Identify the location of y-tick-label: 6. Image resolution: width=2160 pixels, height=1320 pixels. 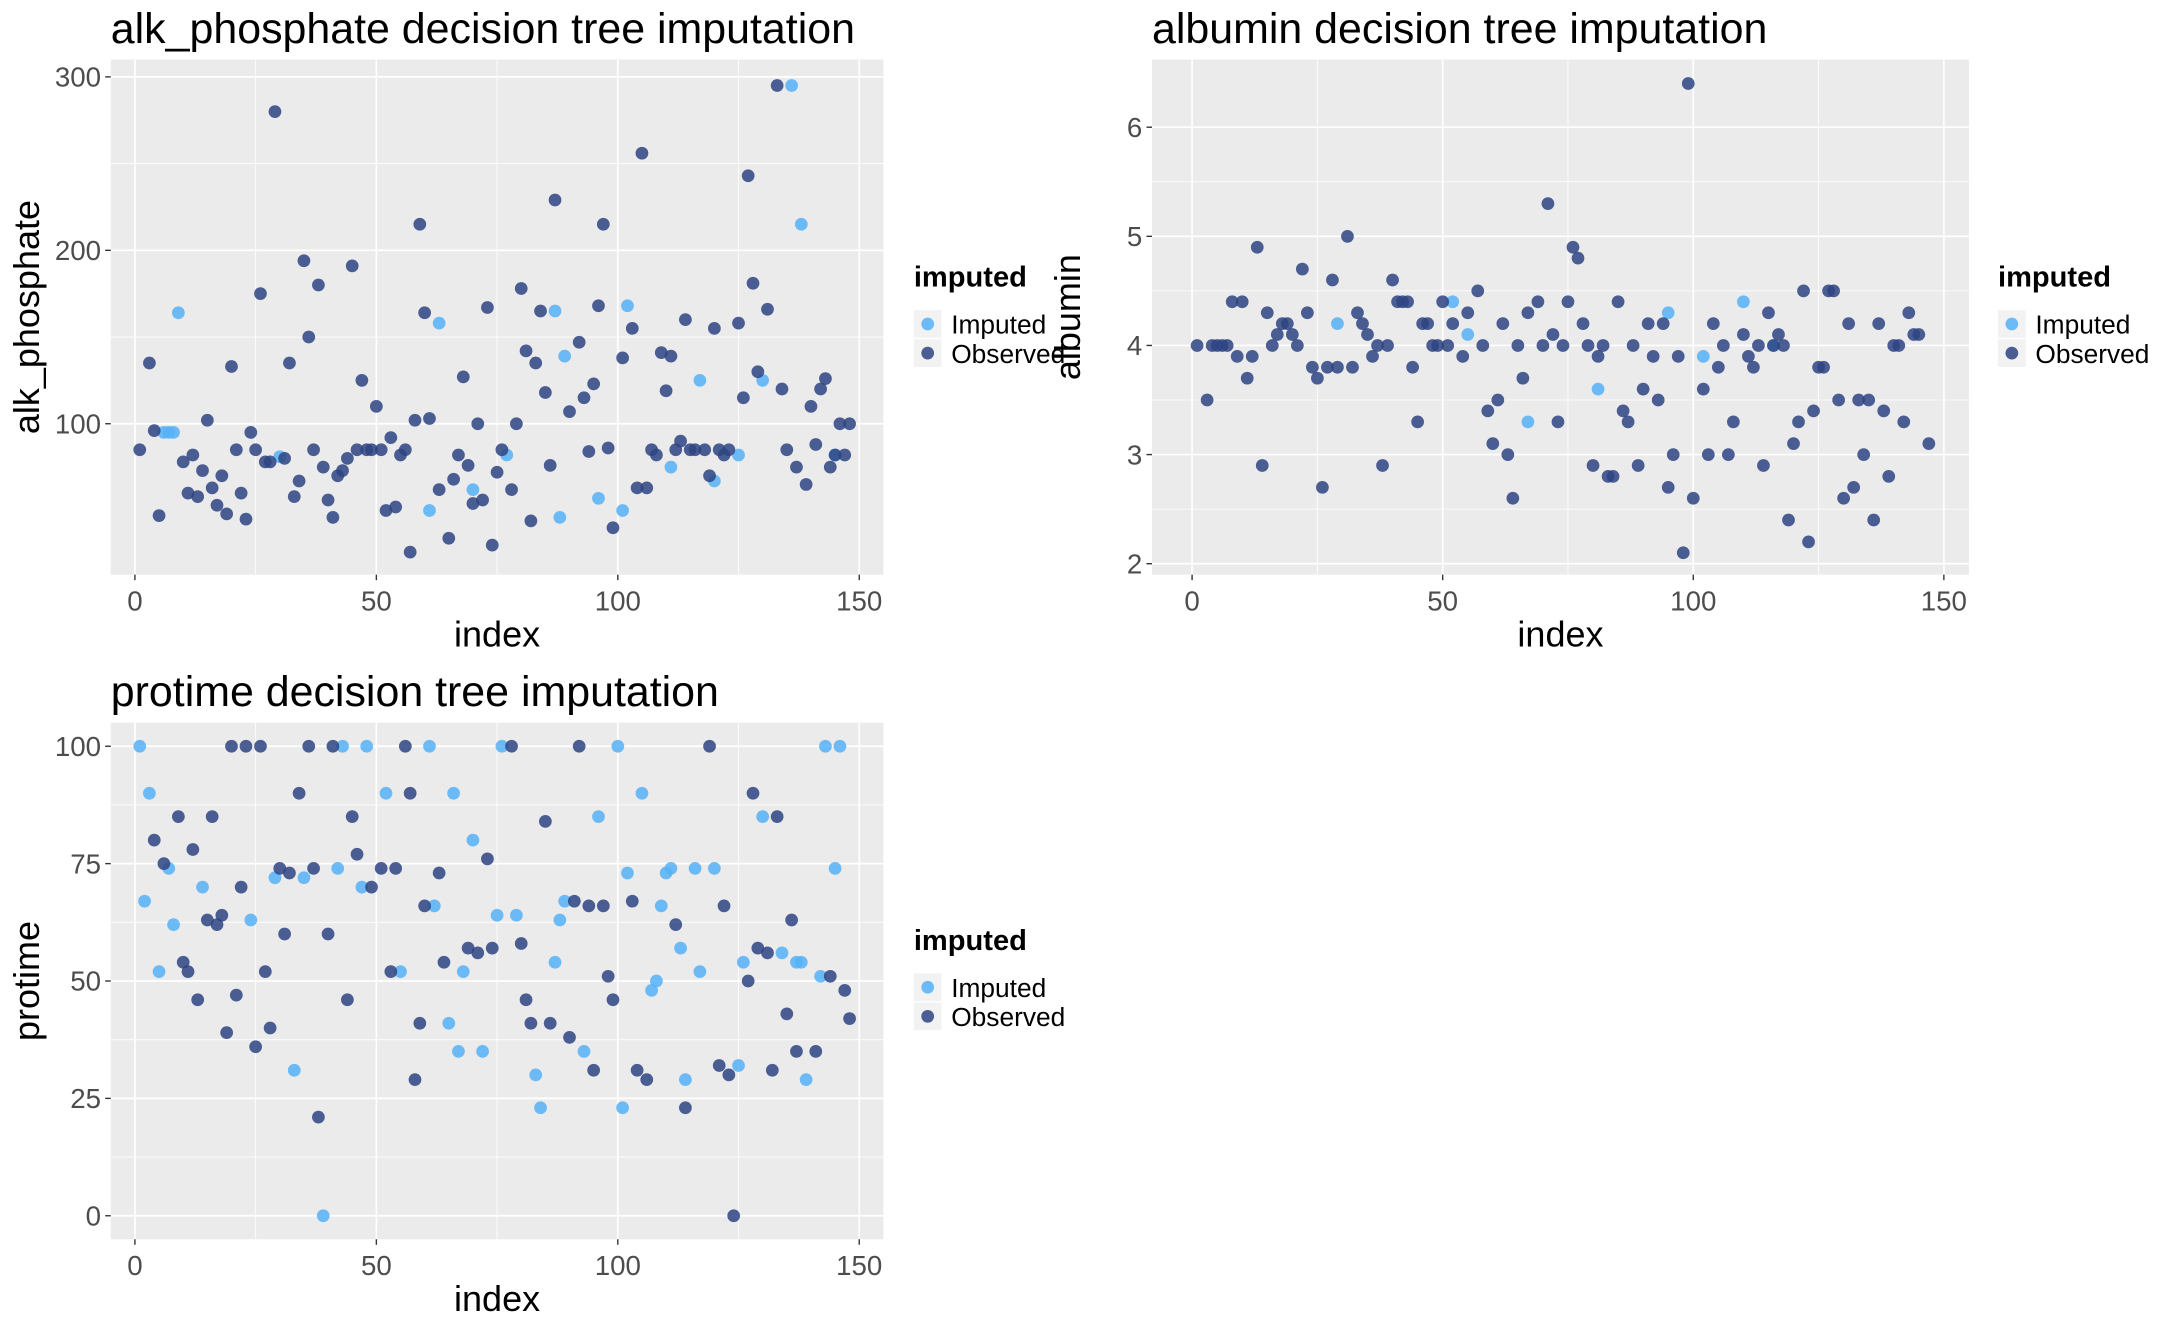
(1134, 127).